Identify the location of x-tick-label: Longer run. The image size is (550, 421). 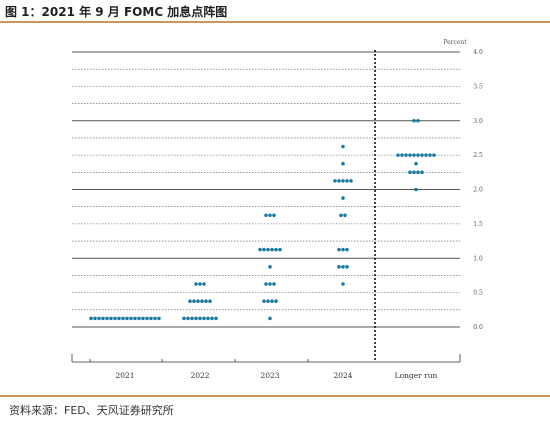
(416, 375).